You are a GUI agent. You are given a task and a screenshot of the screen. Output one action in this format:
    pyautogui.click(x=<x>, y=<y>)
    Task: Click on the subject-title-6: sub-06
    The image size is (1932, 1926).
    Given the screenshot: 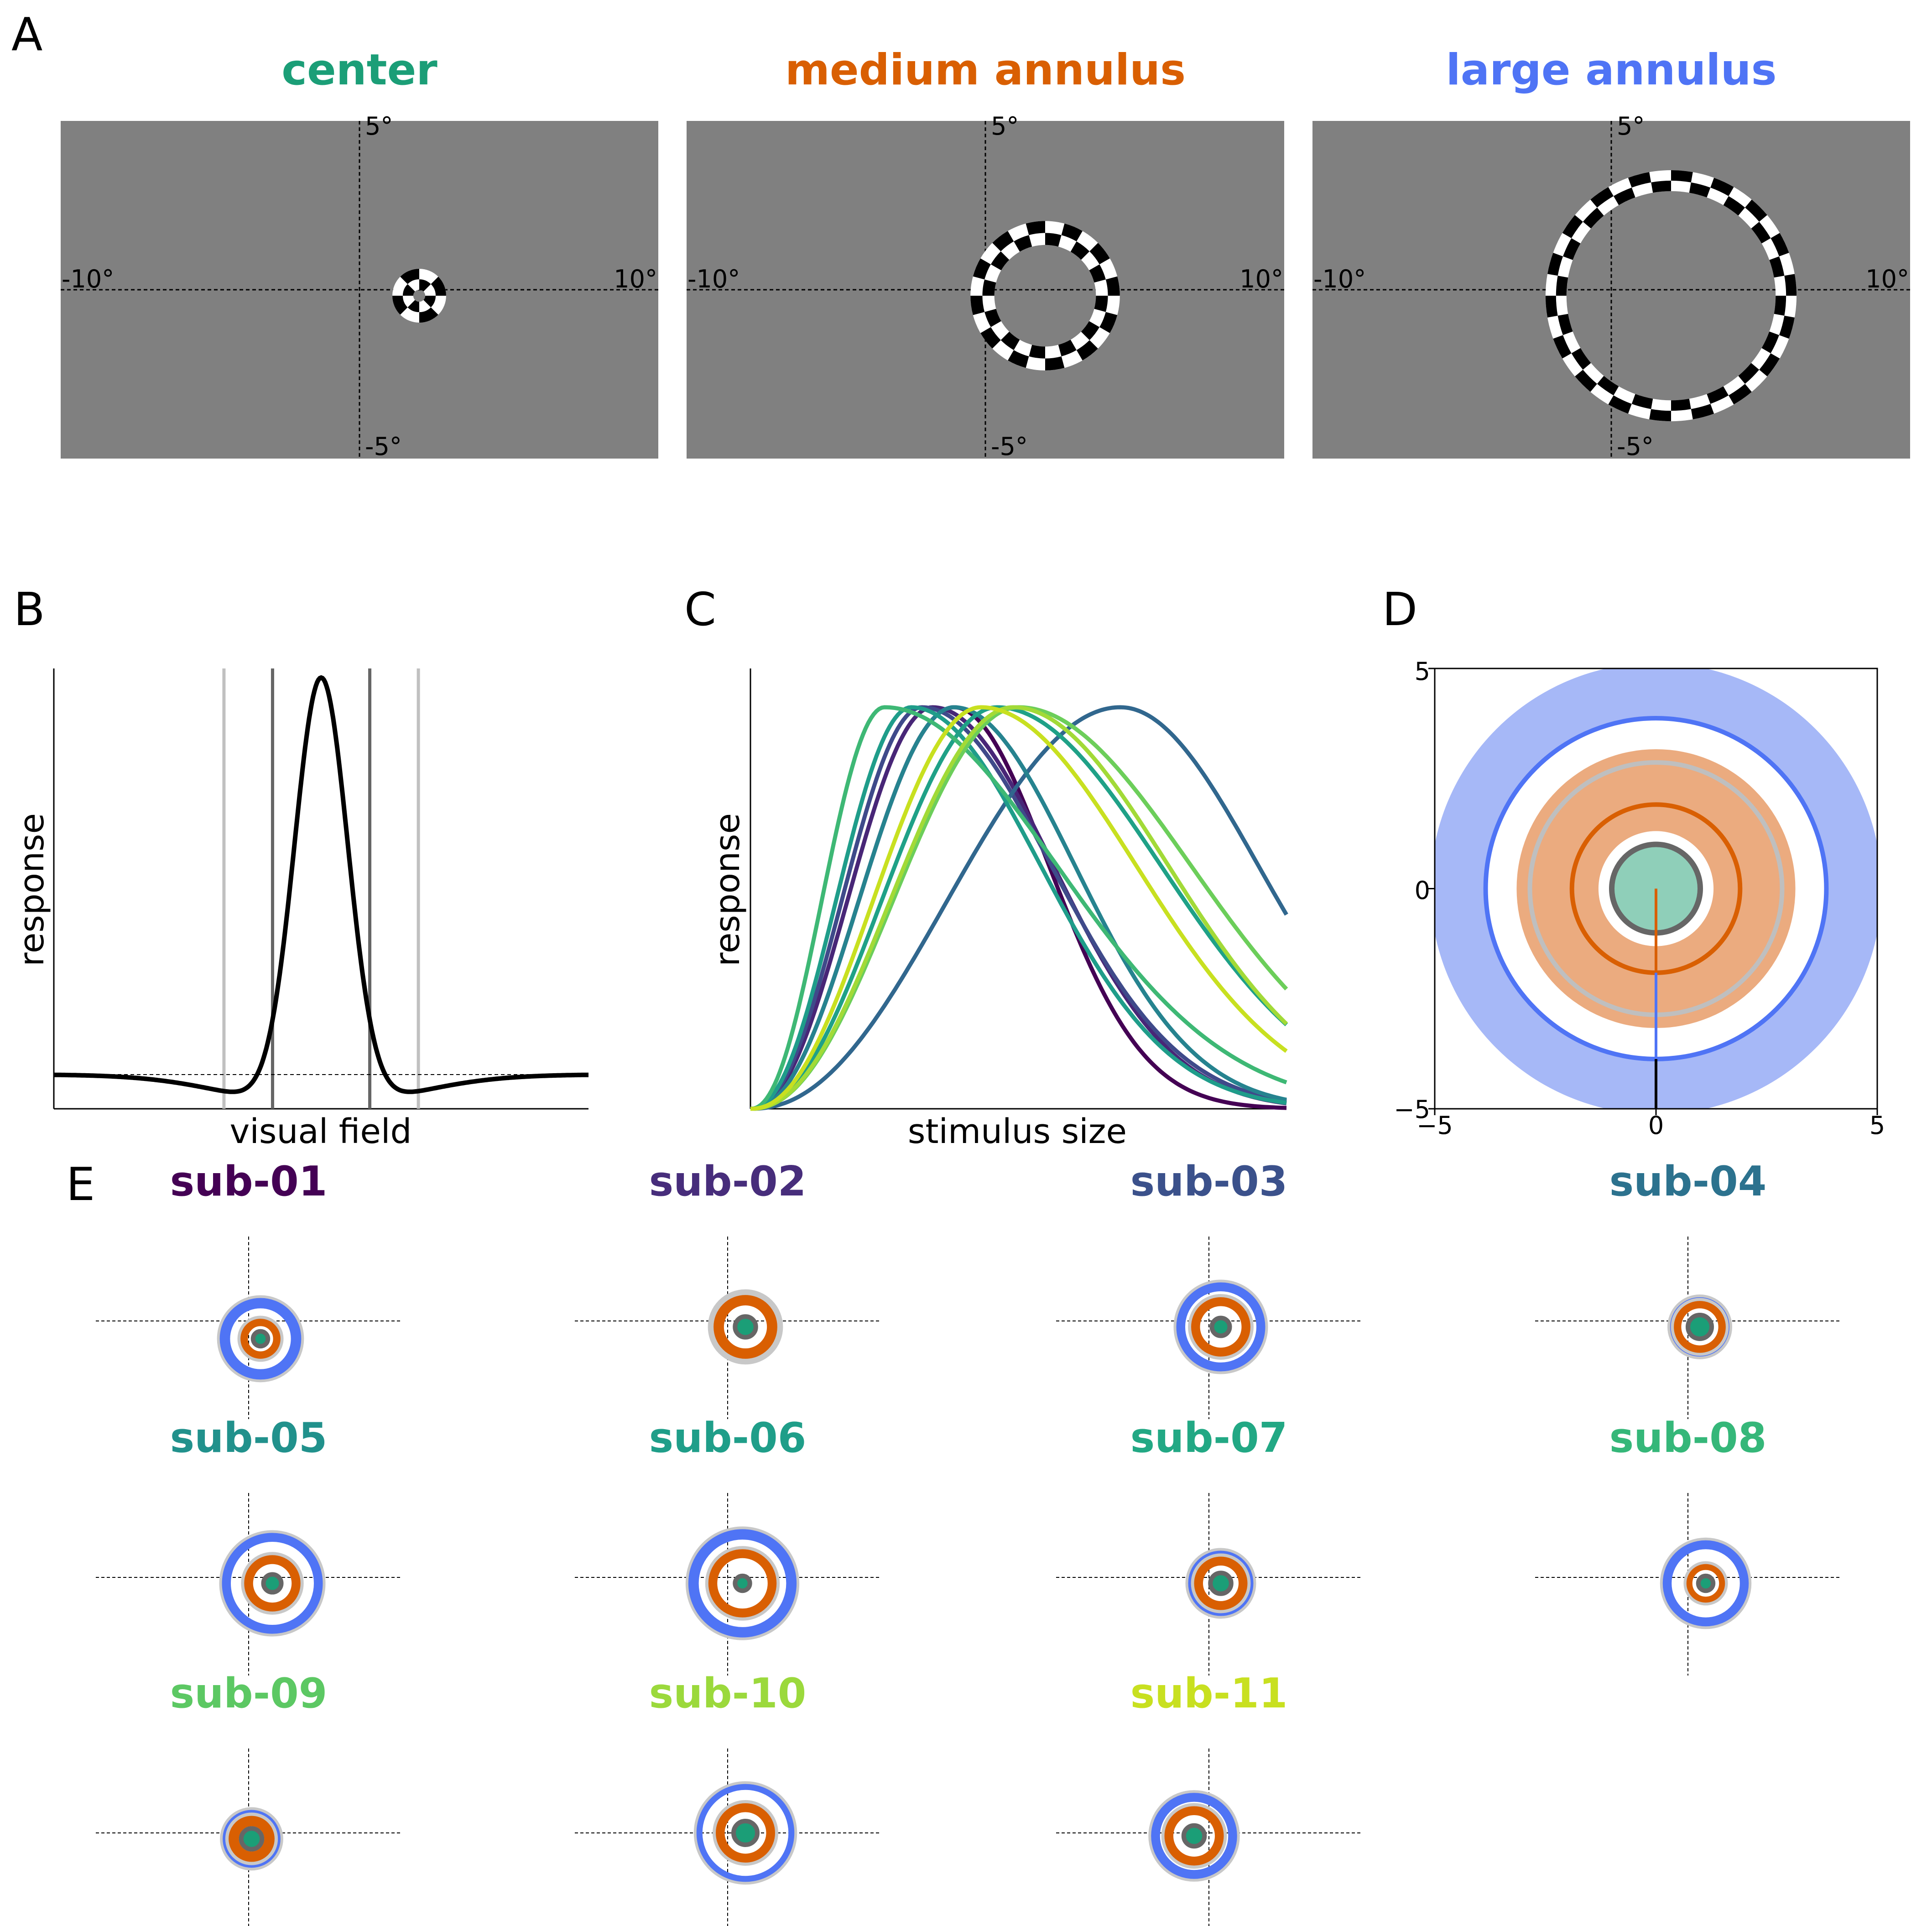 What is the action you would take?
    pyautogui.click(x=728, y=1438)
    